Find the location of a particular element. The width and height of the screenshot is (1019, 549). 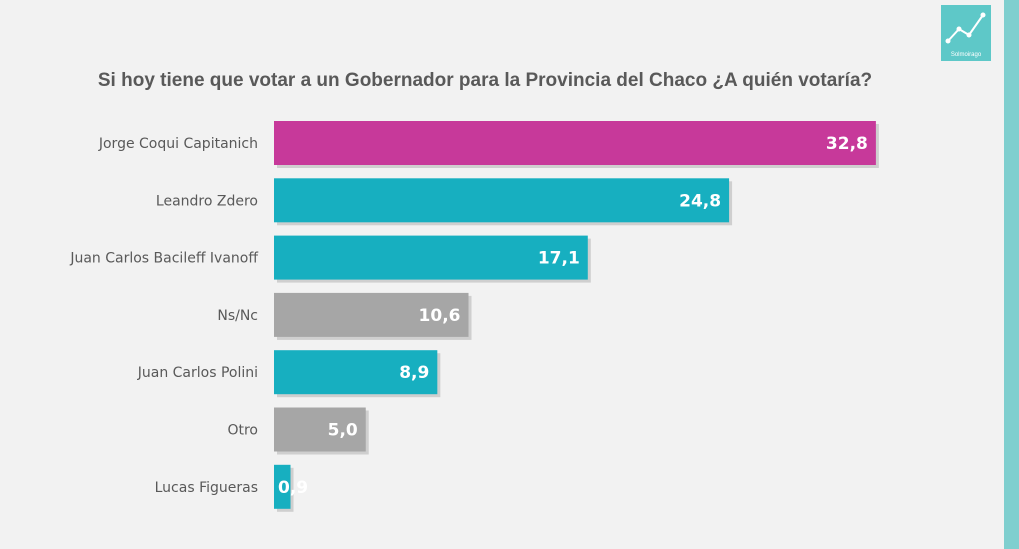

category-label: Ns/Nc is located at coordinates (237, 316).